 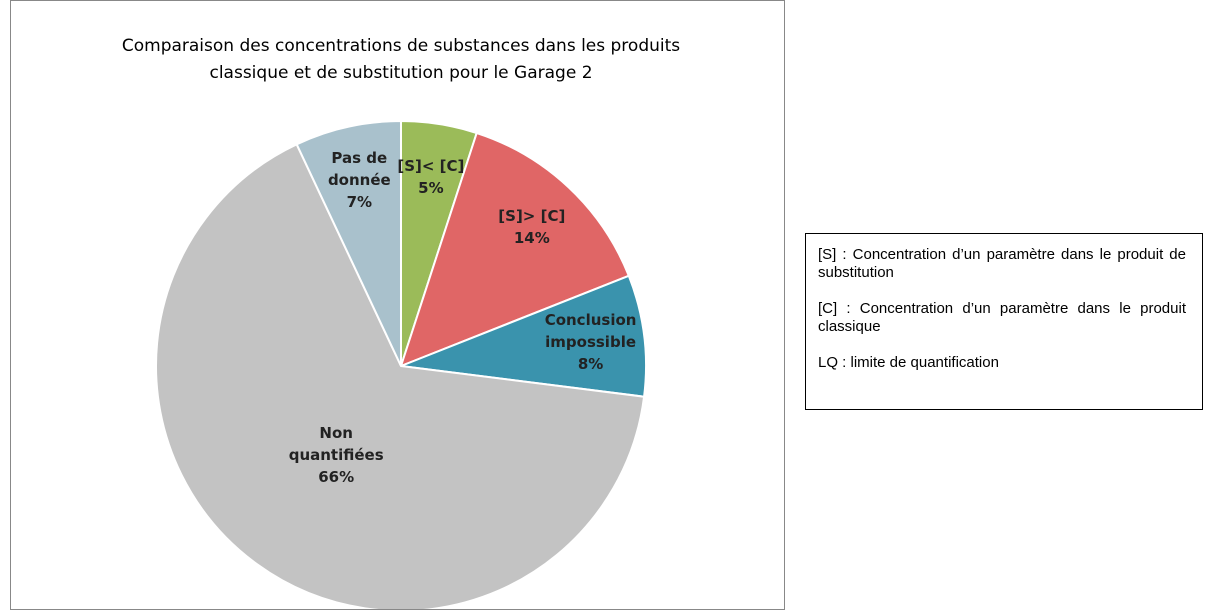 What do you see at coordinates (908, 362) in the screenshot?
I see `note: LQ : limite de quantification` at bounding box center [908, 362].